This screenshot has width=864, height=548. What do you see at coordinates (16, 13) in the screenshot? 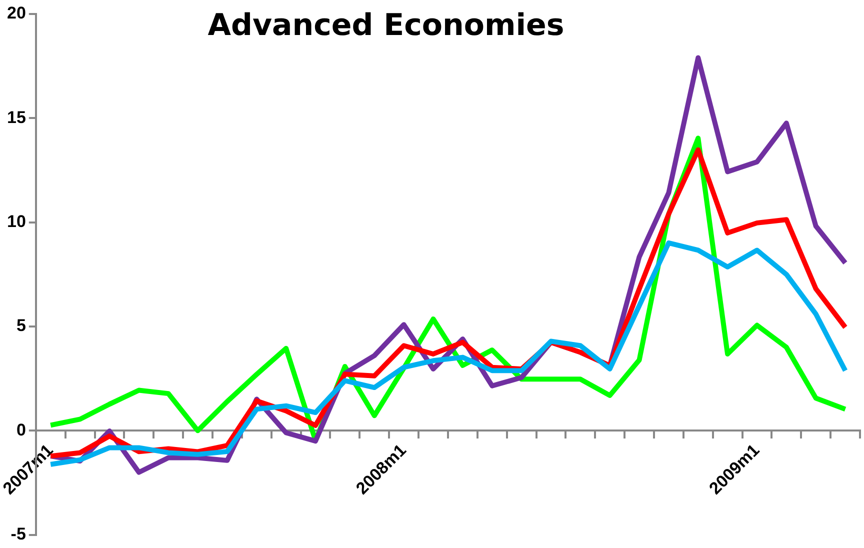
I see `y-tick-label: 20` at bounding box center [16, 13].